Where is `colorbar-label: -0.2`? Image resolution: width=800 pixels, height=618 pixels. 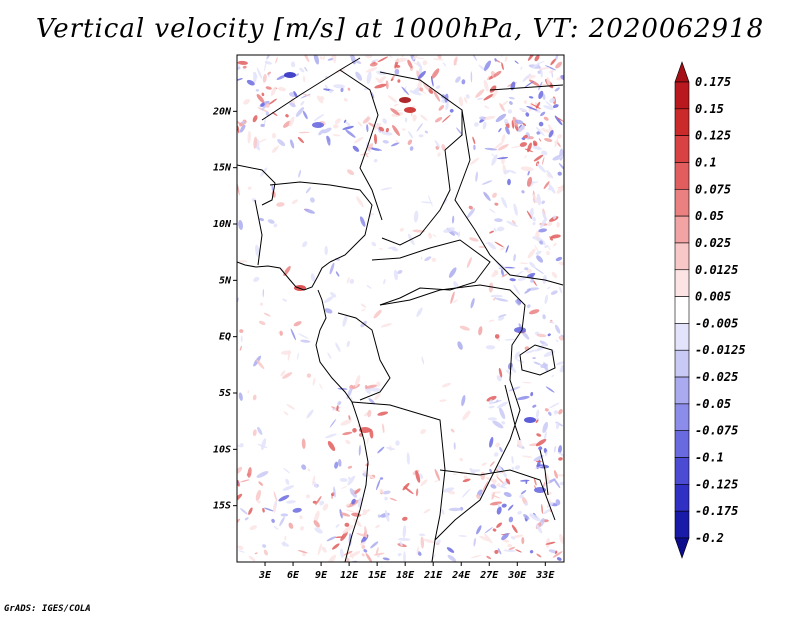
colorbar-label: -0.2 is located at coordinates (709, 538).